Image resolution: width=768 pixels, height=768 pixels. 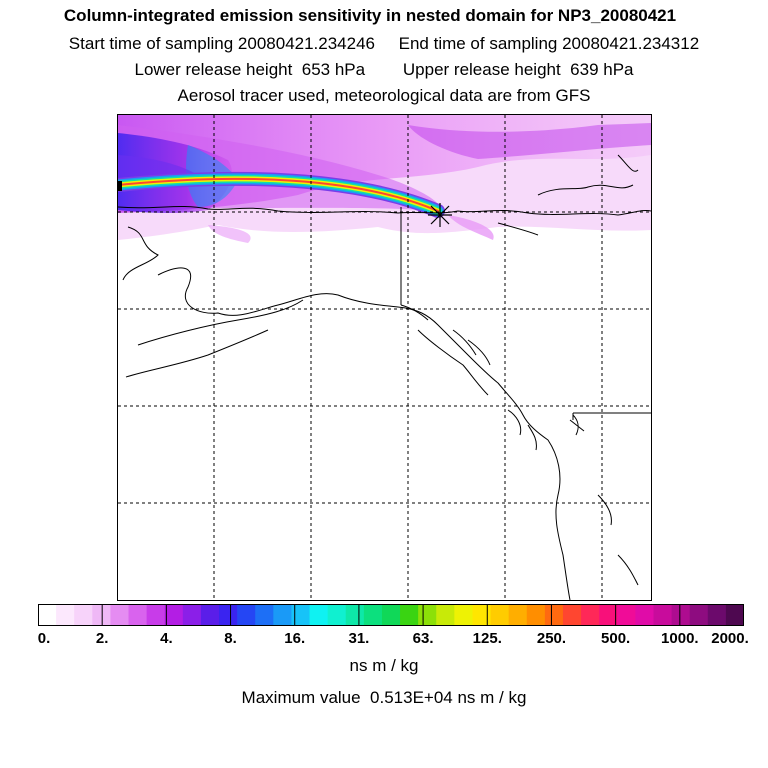 What do you see at coordinates (551, 638) in the screenshot?
I see `colorbar-tick-label: 250.` at bounding box center [551, 638].